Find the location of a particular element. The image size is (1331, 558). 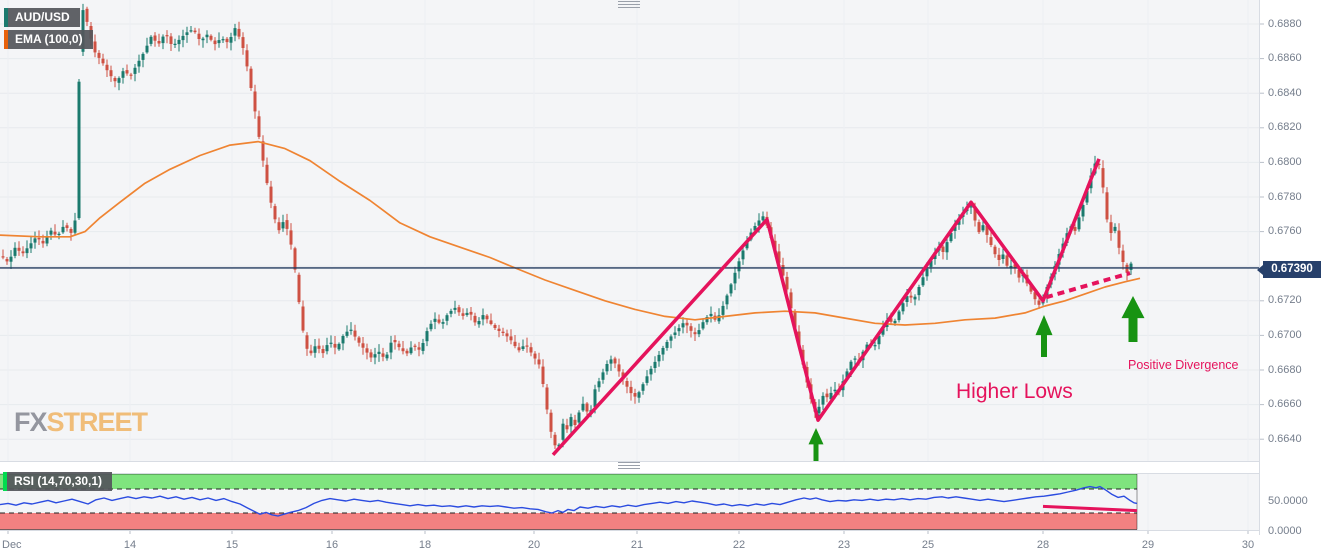

price-axis-label: 0.6860 is located at coordinates (1285, 58).